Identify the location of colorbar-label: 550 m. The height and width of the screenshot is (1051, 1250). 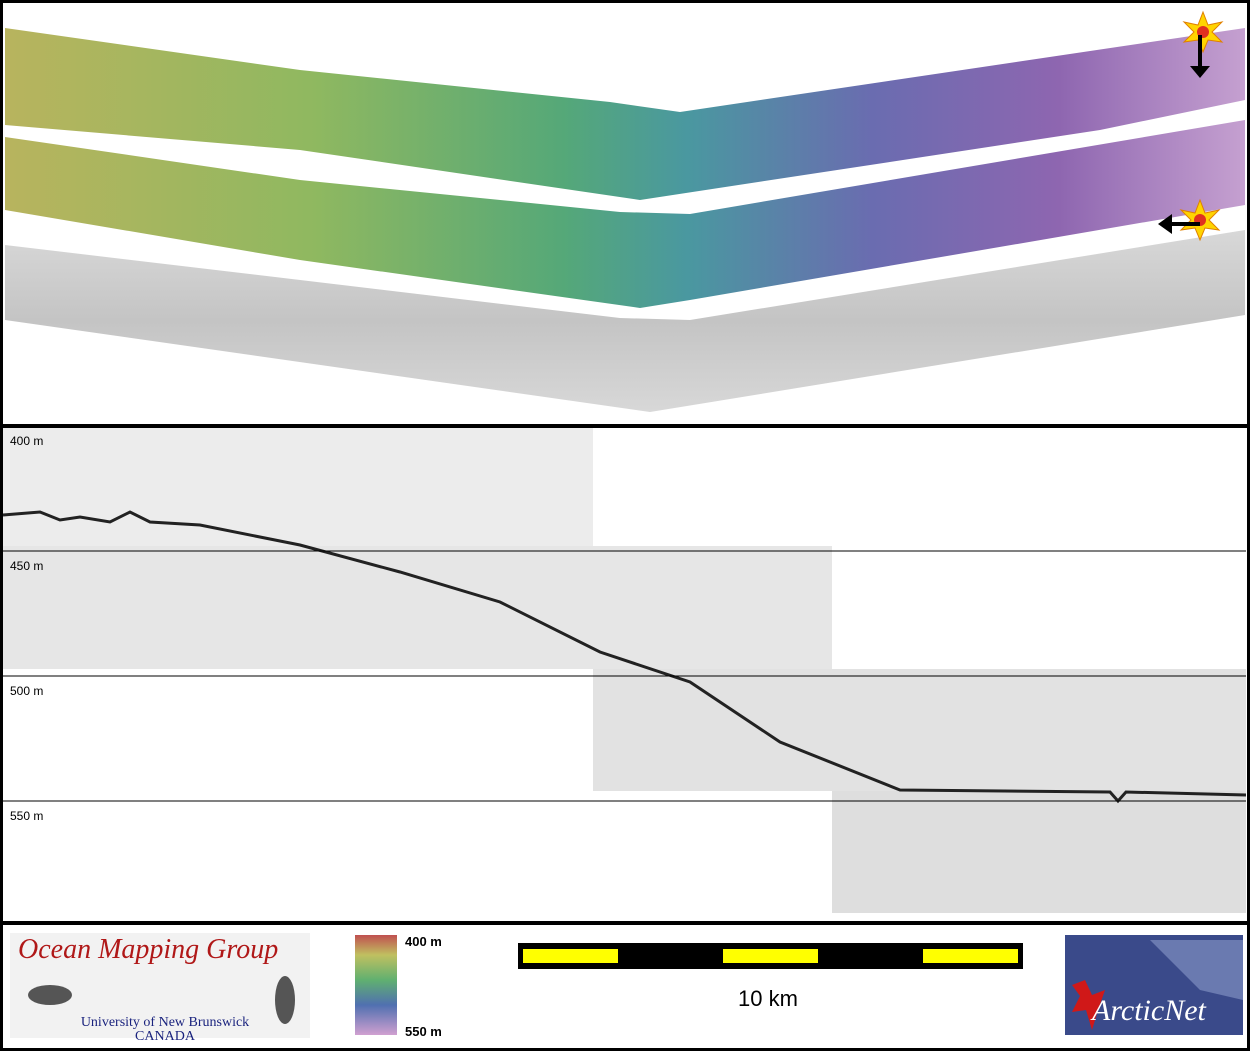
(423, 1031).